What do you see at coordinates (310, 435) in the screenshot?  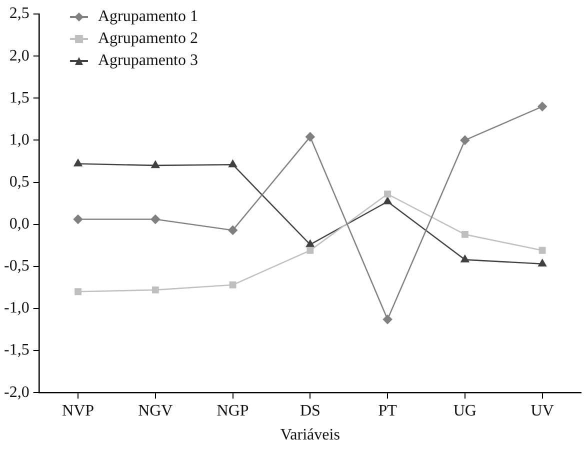 I see `x-axis-title: Variáveis` at bounding box center [310, 435].